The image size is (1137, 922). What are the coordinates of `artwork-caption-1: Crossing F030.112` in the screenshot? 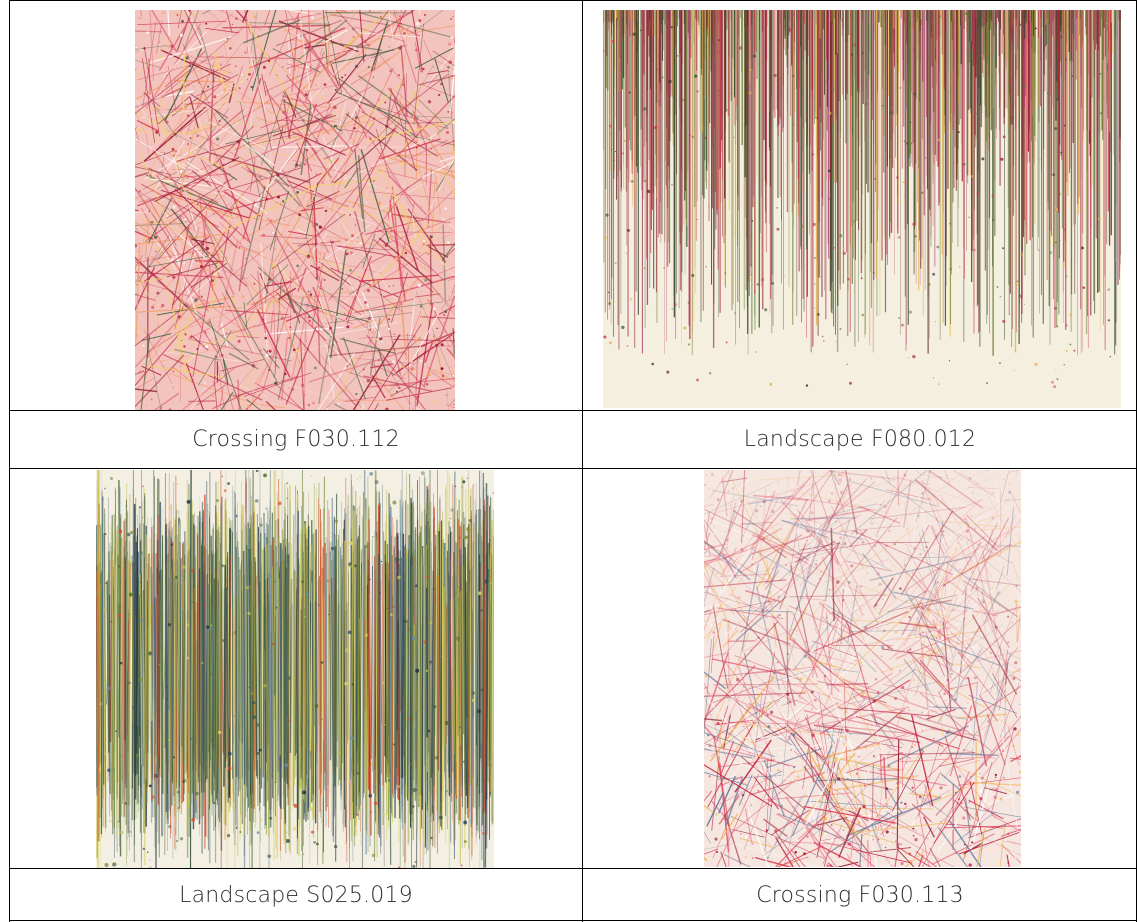 It's located at (296, 439).